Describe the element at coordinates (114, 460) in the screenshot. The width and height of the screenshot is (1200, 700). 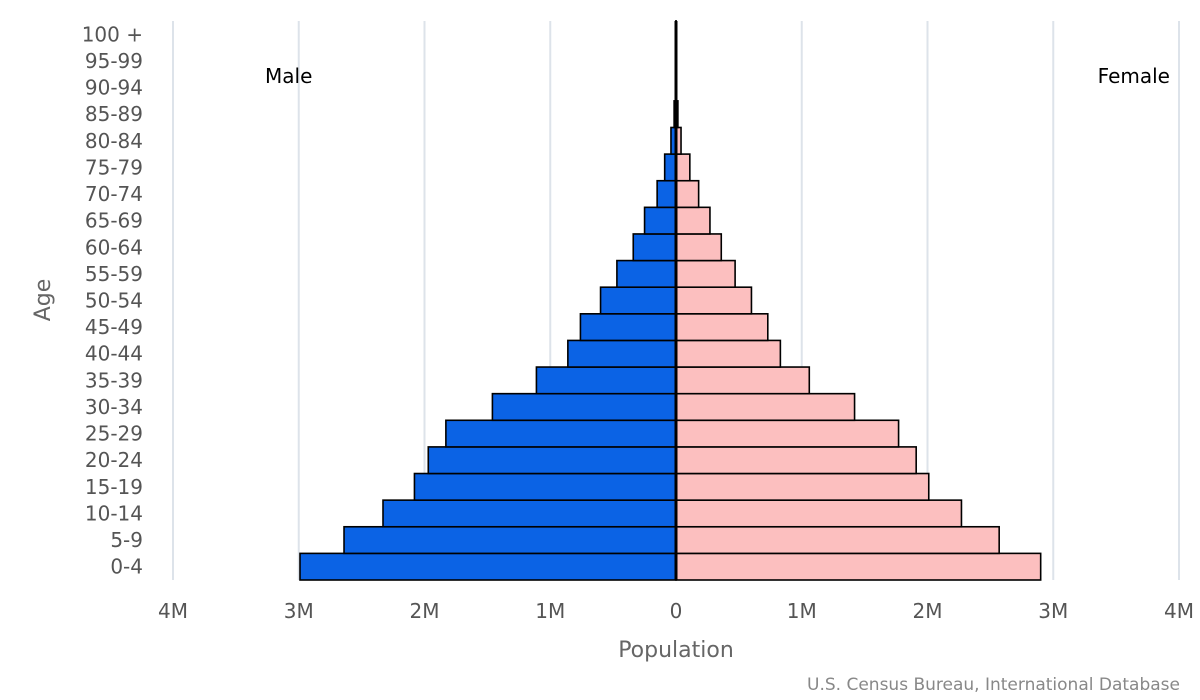
I see `y-tick-label: 20-24` at that location.